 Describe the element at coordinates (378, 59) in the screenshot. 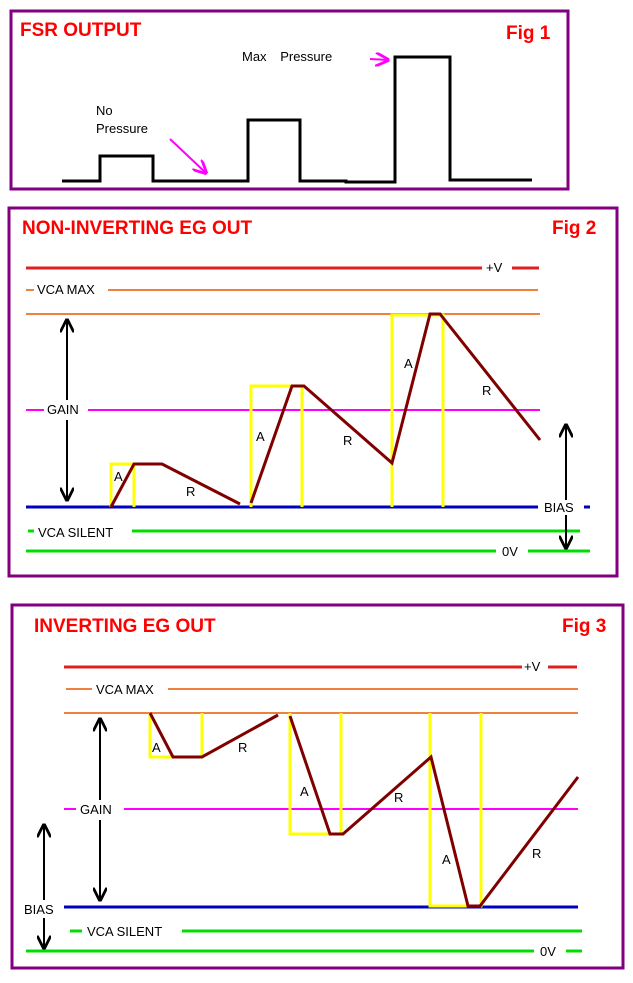

I see `max-pressure-arrow` at that location.